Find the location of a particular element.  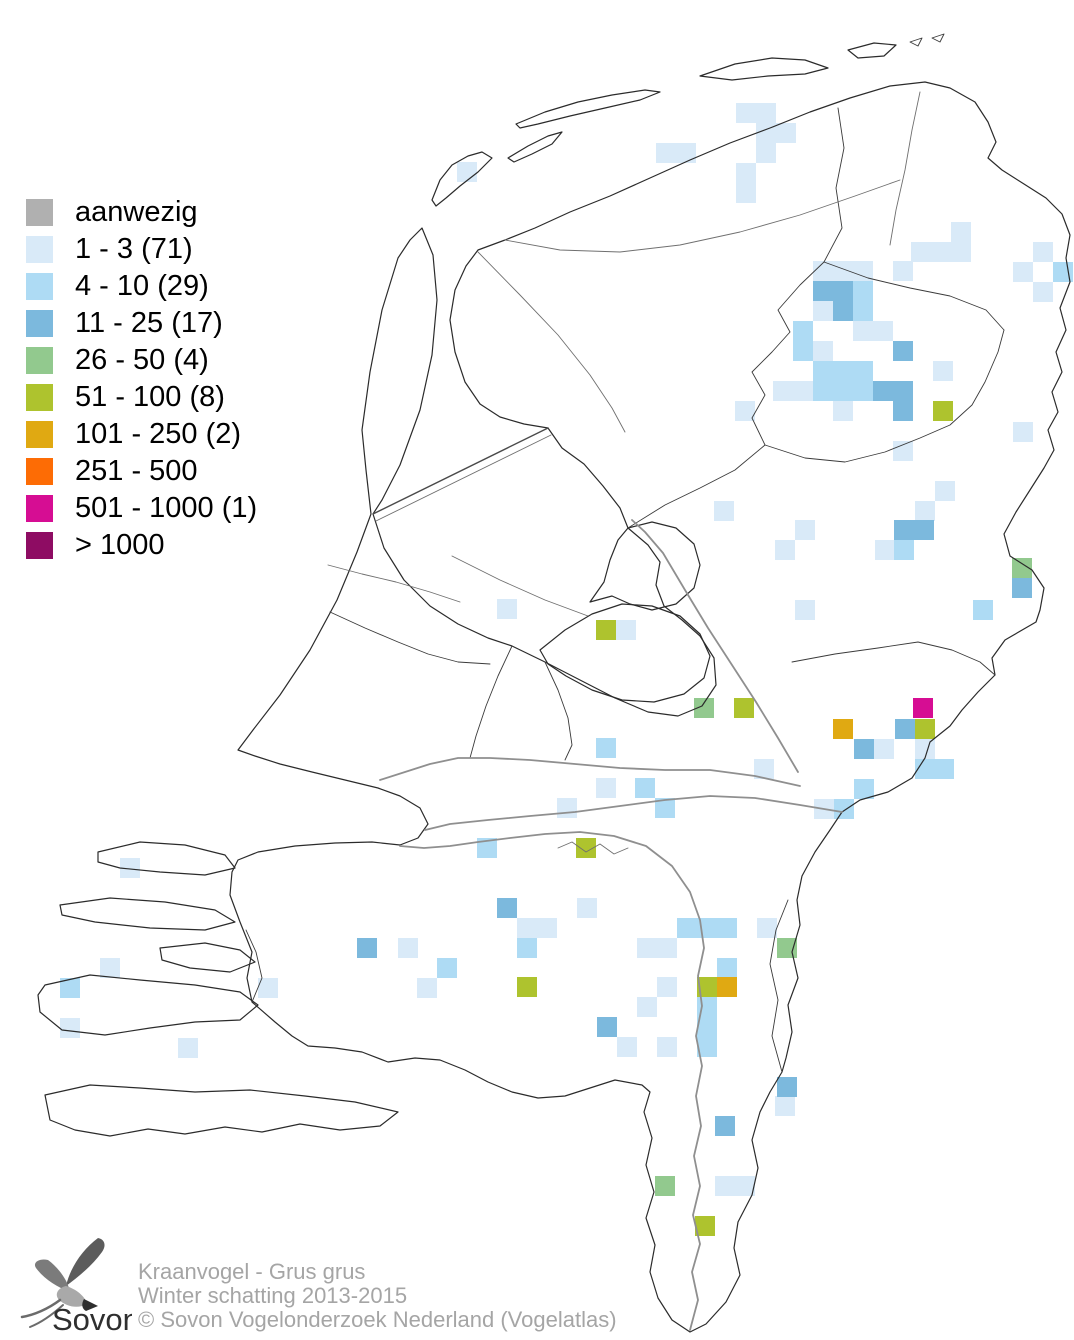

afsluitdijk-line is located at coordinates (460, 471).